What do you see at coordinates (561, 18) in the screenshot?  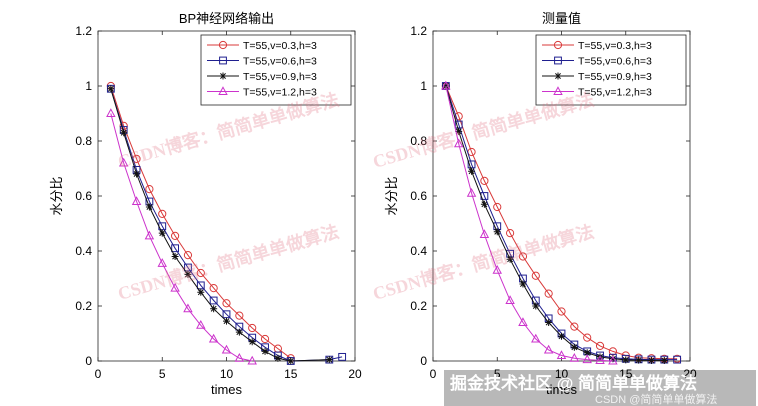 I see `chart-title: 测量值` at bounding box center [561, 18].